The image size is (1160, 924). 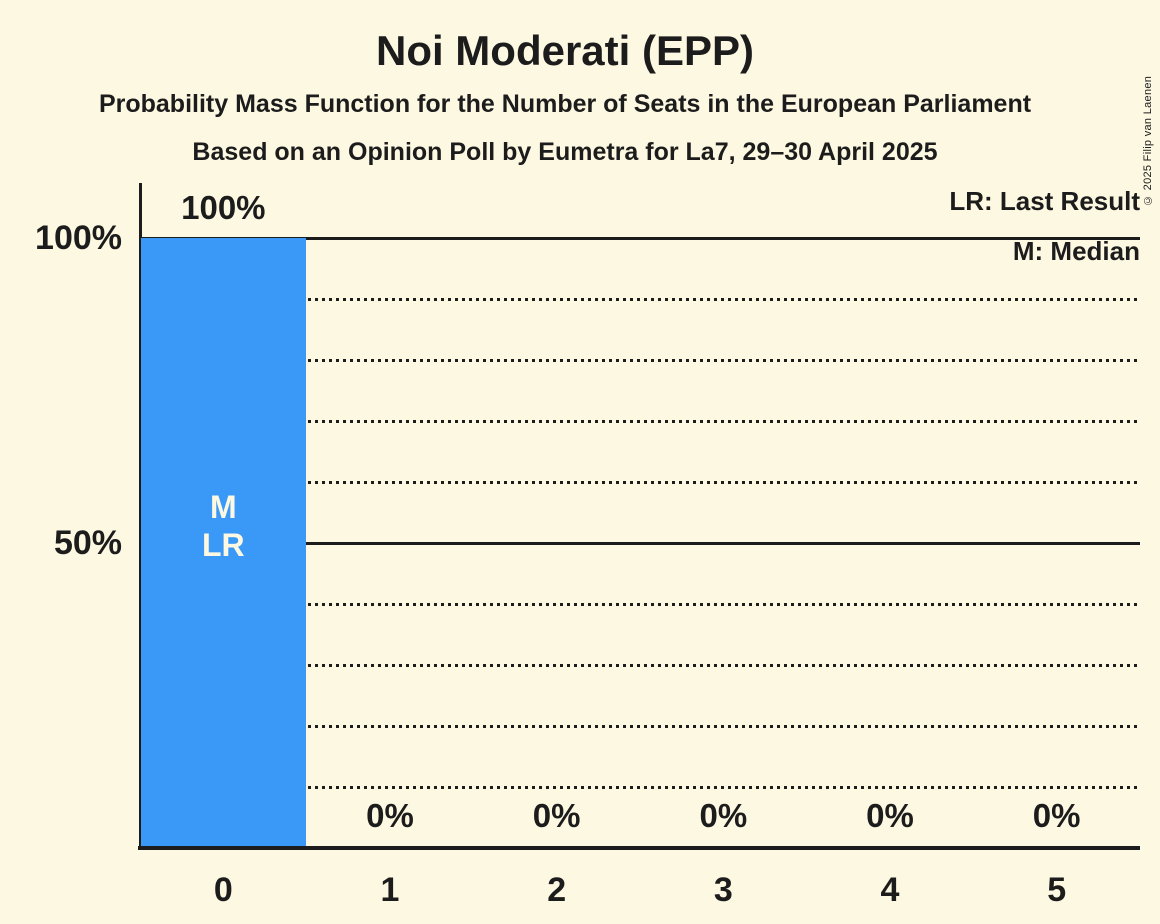 What do you see at coordinates (1076, 251) in the screenshot?
I see `legend-median: M: Median` at bounding box center [1076, 251].